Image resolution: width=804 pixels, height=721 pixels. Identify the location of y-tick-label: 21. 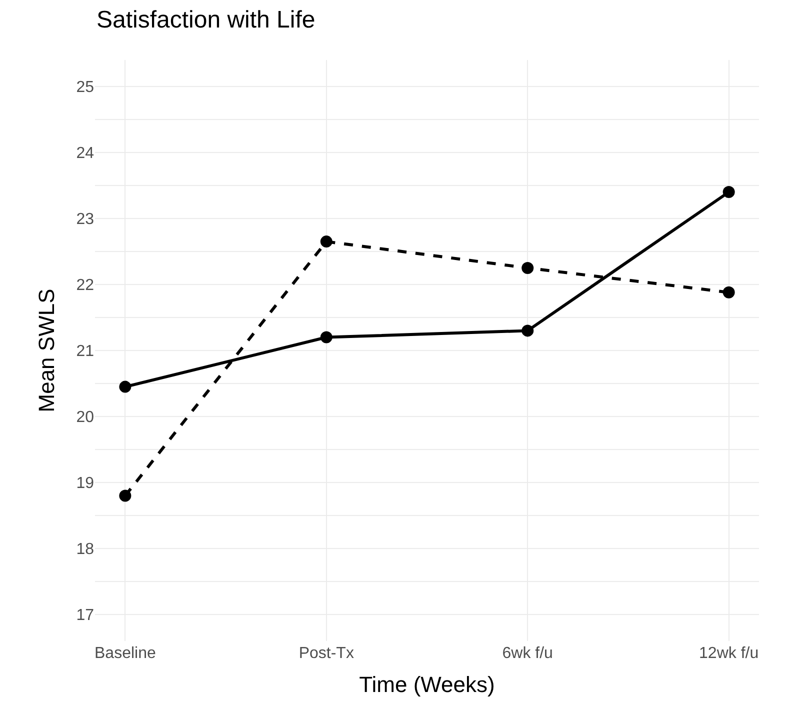
(85, 351).